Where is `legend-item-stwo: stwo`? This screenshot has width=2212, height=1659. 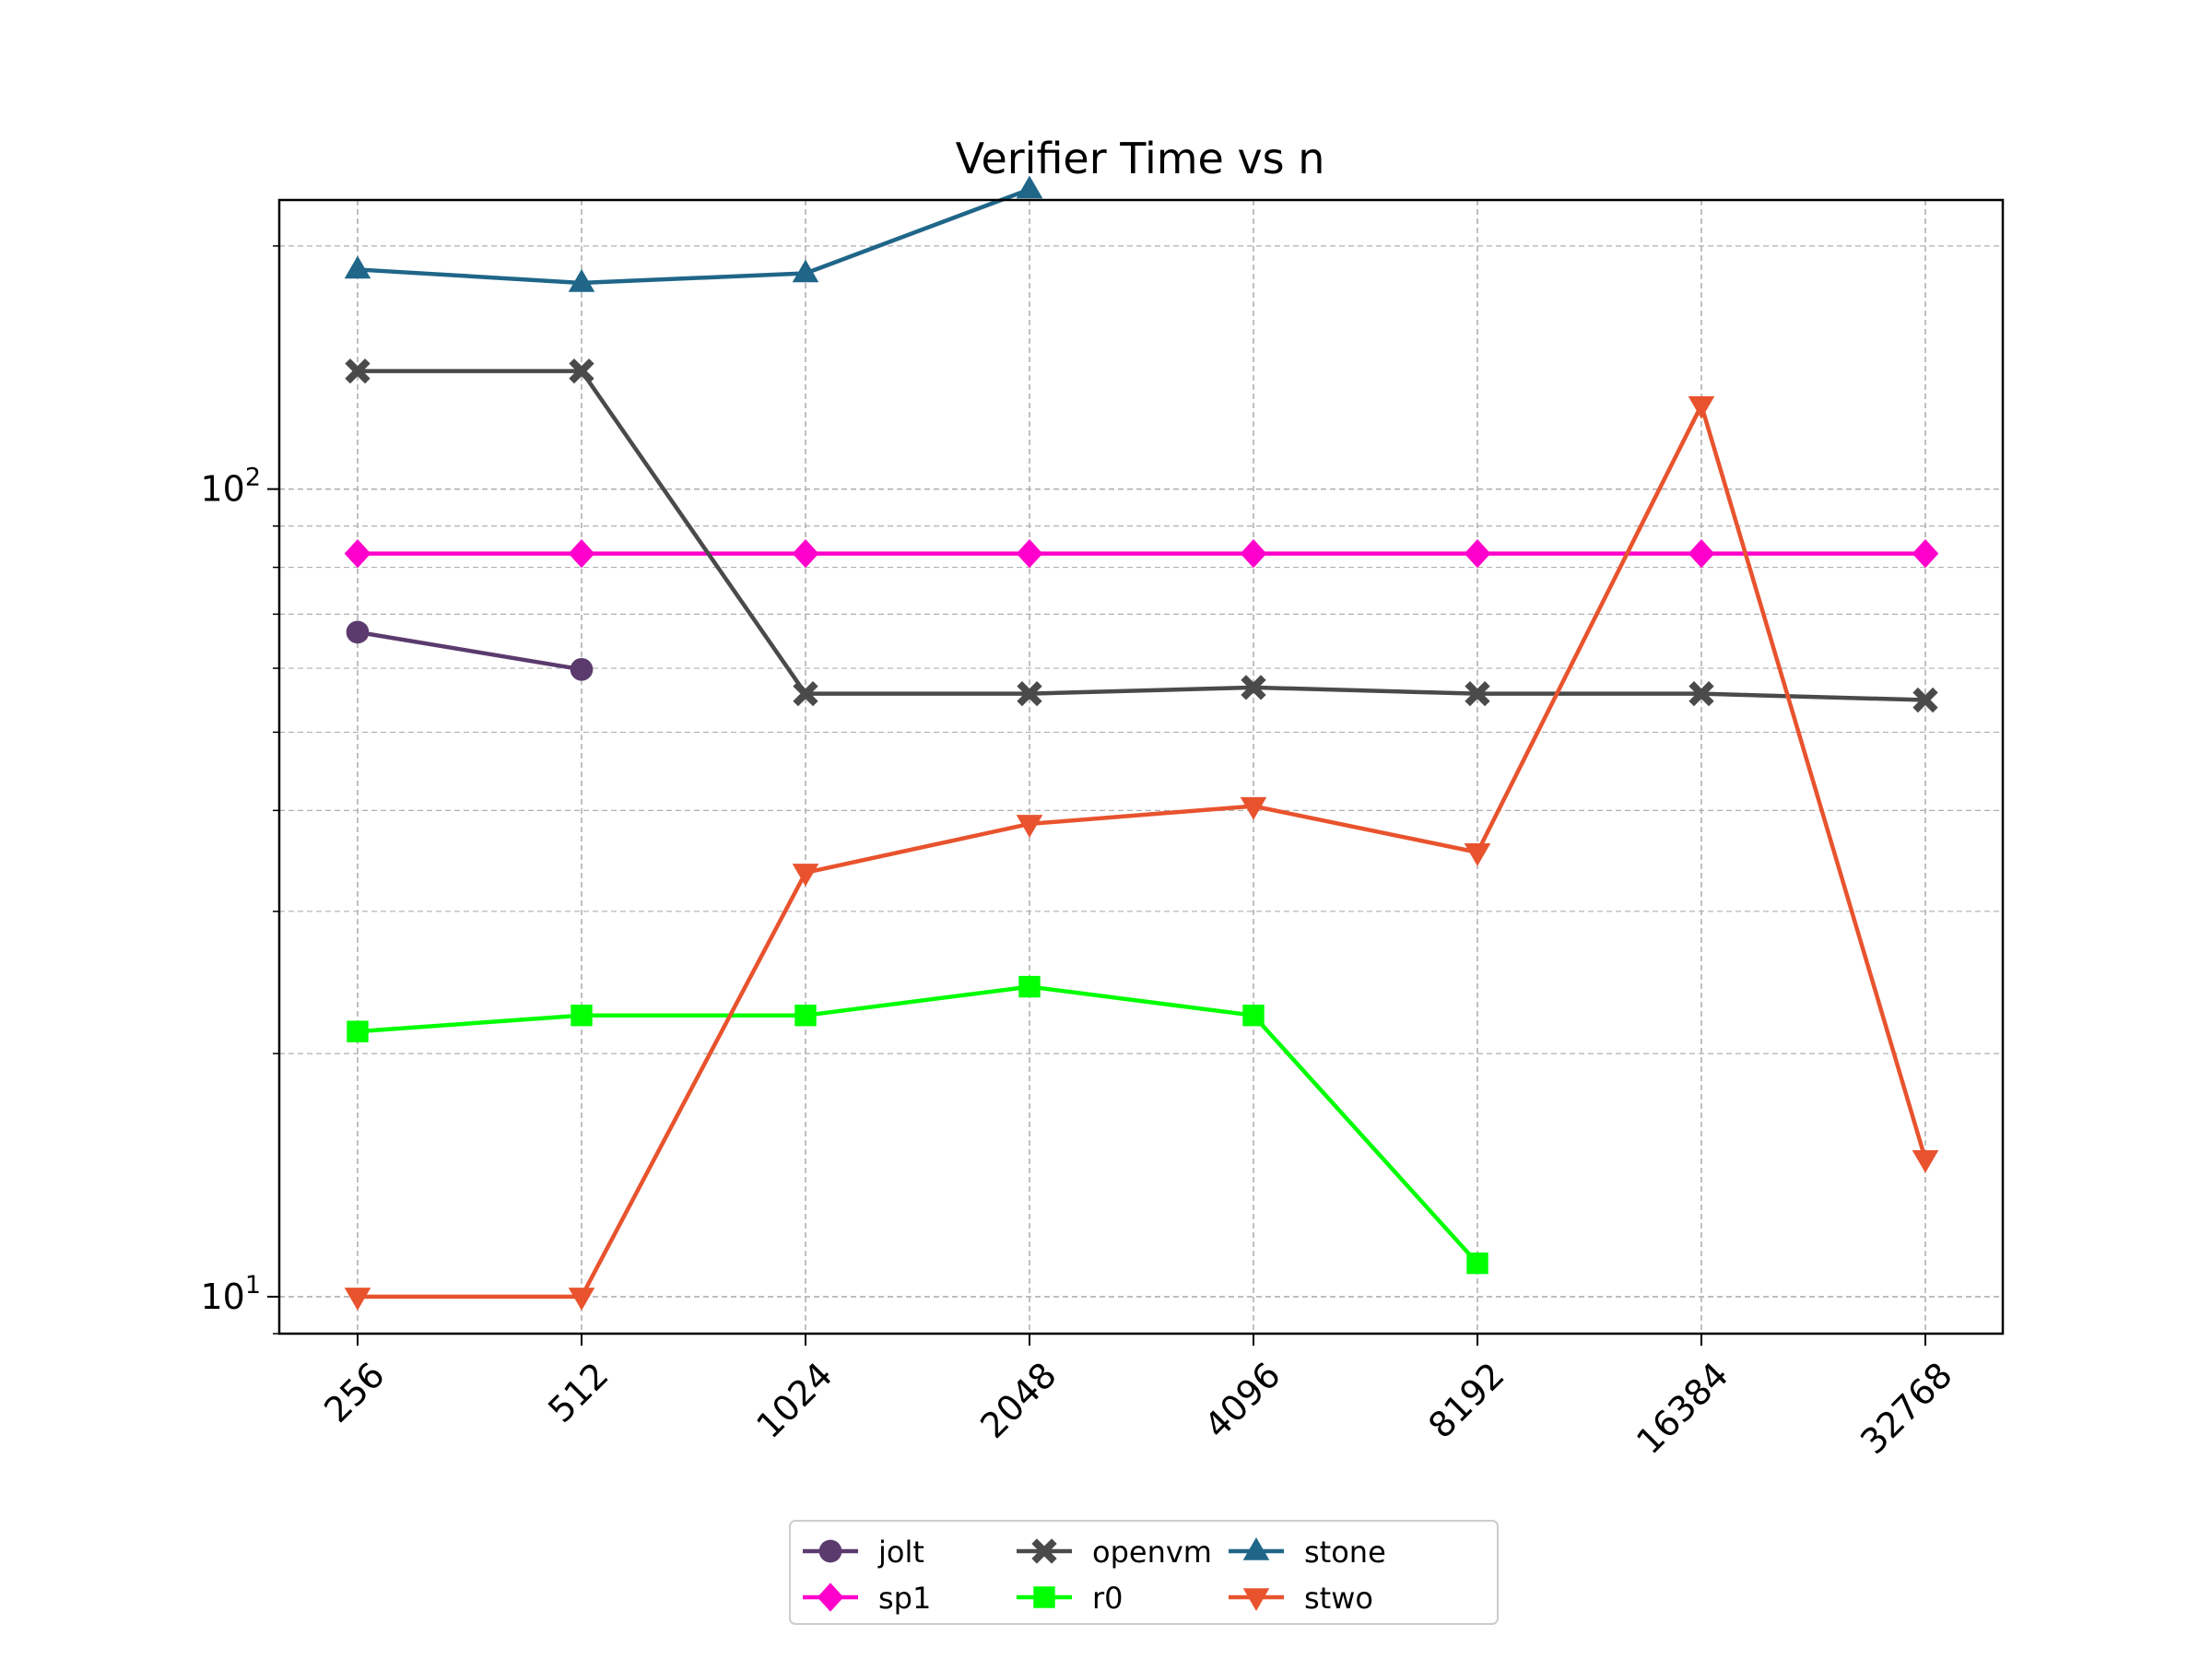
legend-item-stwo: stwo is located at coordinates (1301, 1598).